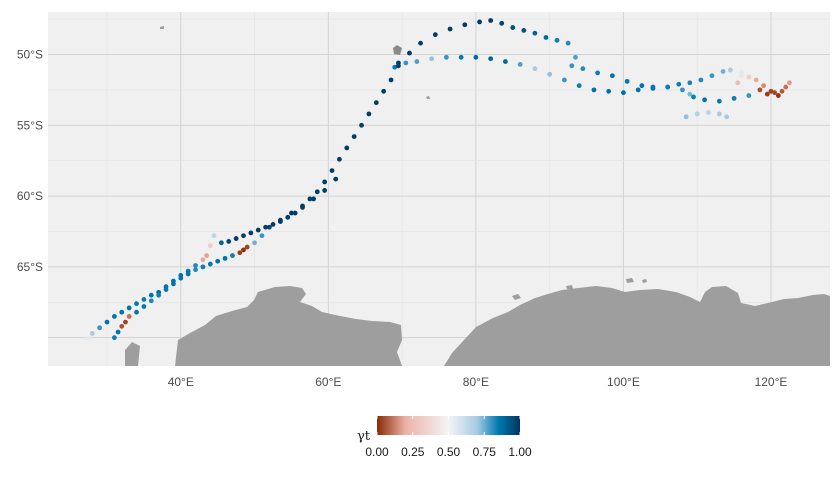  Describe the element at coordinates (444, 437) in the screenshot. I see `legend: γt 0.00 0.25 0.50 0.75 1.00` at that location.